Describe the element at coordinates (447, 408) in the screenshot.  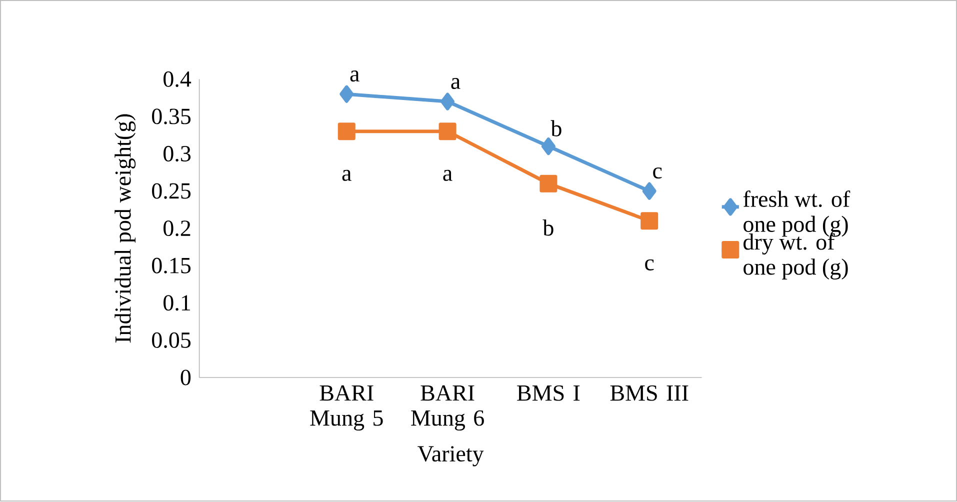
I see `x-tick-label: BARI Mung 6` at that location.